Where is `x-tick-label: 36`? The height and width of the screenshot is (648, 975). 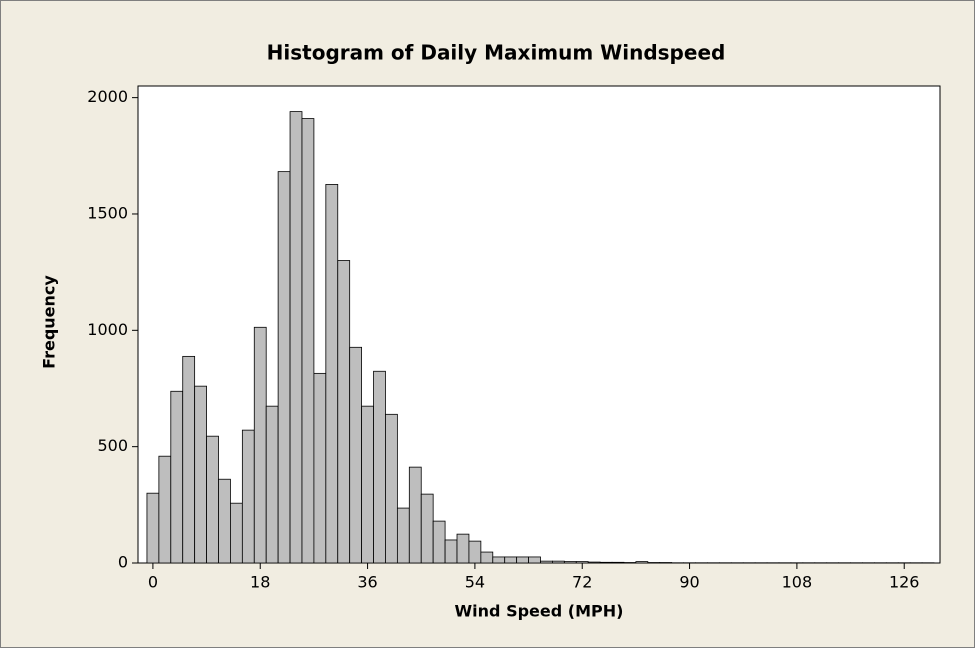 x-tick-label: 36 is located at coordinates (367, 582).